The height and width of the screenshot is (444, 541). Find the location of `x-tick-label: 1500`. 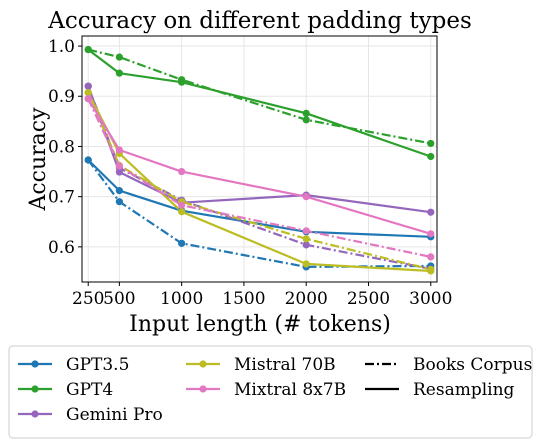

x-tick-label: 1500 is located at coordinates (243, 299).